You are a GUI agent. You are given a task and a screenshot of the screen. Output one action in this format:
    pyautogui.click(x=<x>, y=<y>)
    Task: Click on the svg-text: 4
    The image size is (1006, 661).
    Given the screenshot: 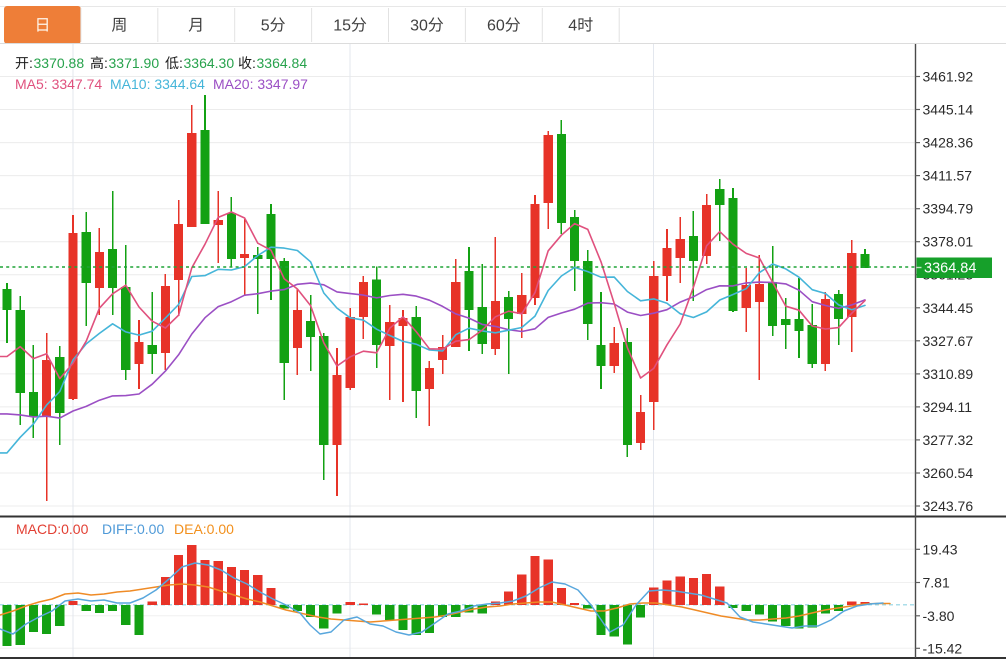 What is the action you would take?
    pyautogui.click(x=572, y=26)
    